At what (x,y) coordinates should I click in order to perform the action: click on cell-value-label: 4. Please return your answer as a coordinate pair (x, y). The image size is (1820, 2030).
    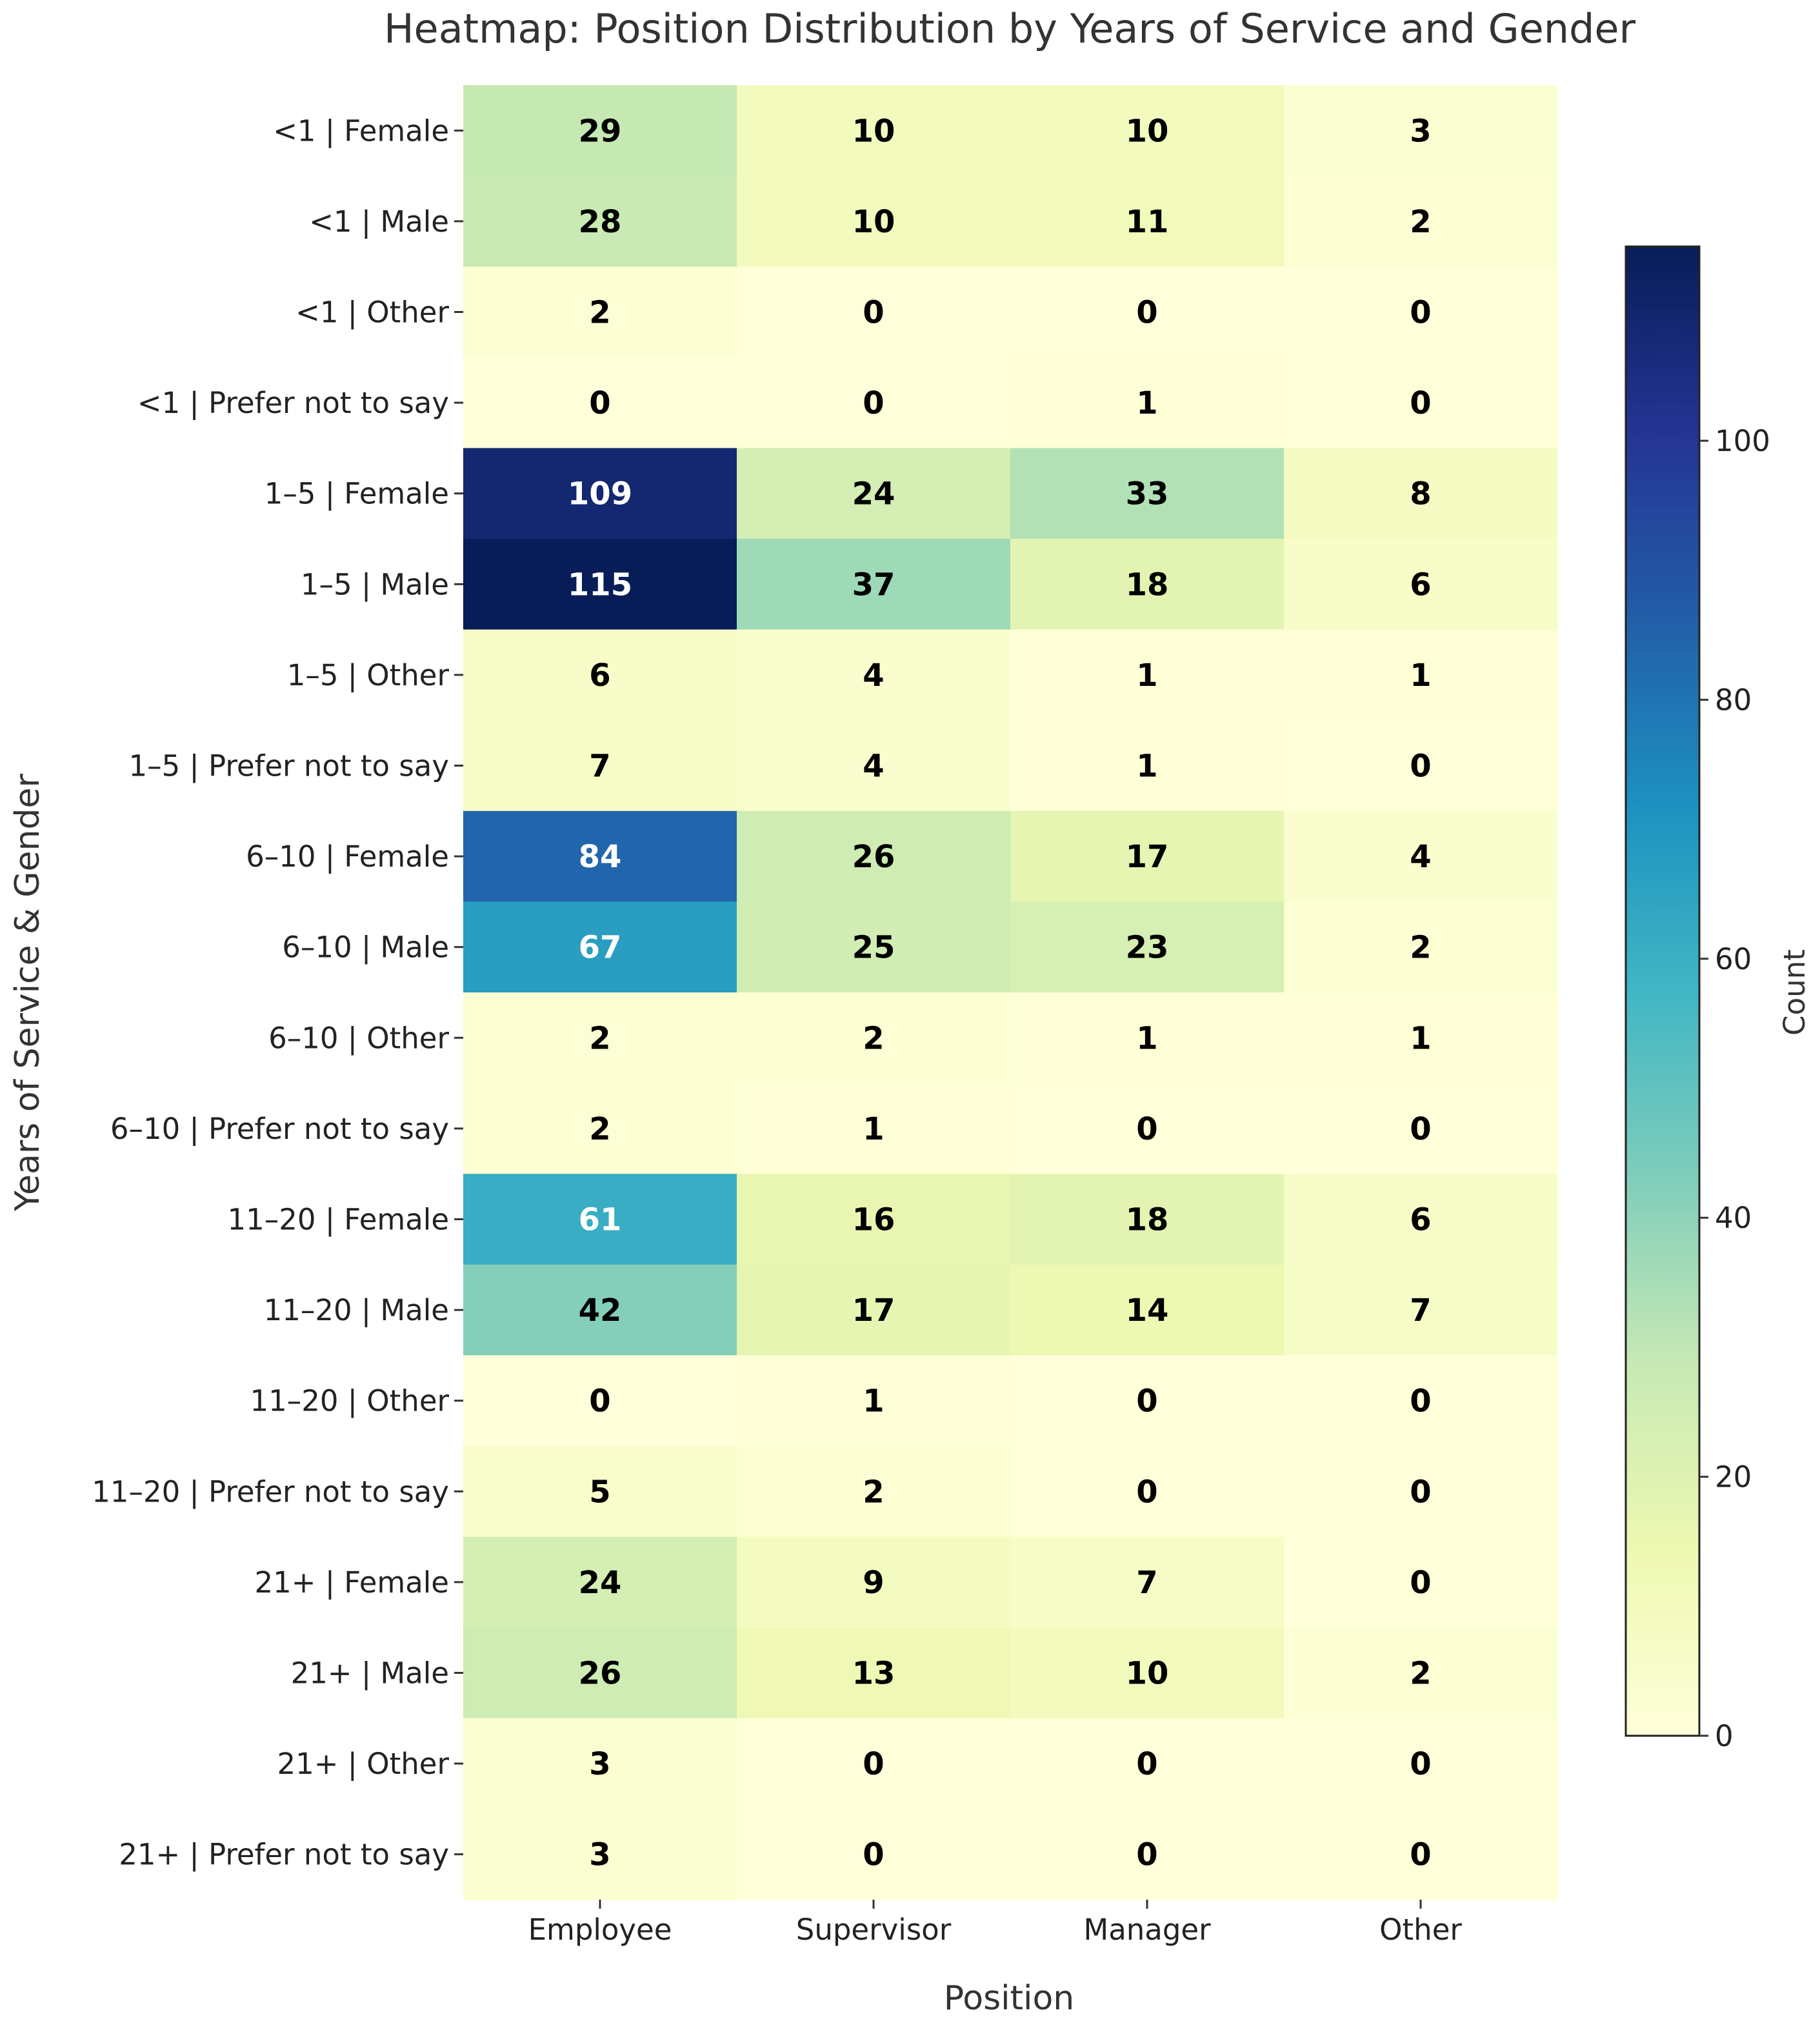
    Looking at the image, I should click on (1420, 857).